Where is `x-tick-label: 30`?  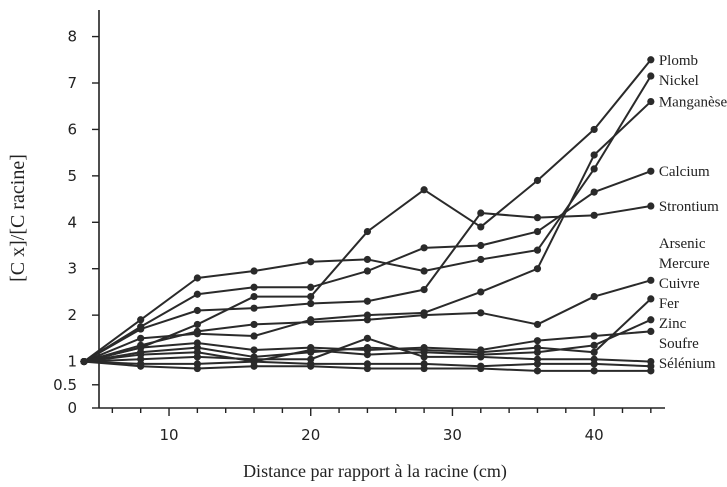 x-tick-label: 30 is located at coordinates (452, 435).